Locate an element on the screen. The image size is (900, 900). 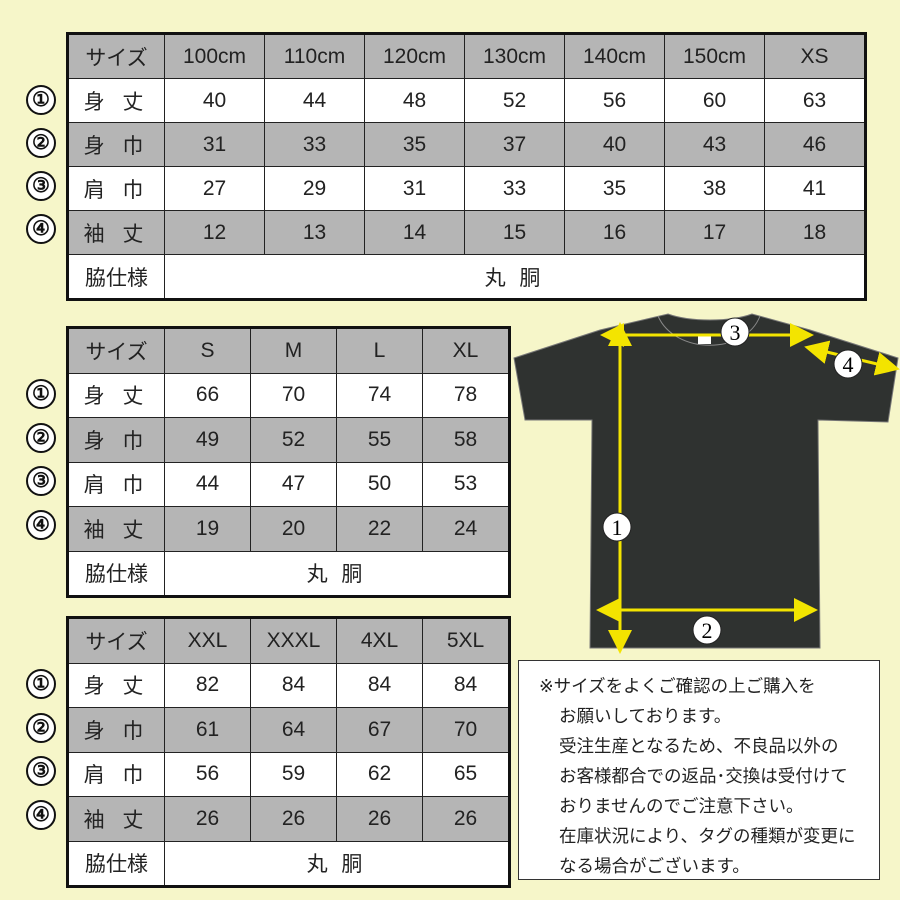
header-cell: M is located at coordinates (293, 350).